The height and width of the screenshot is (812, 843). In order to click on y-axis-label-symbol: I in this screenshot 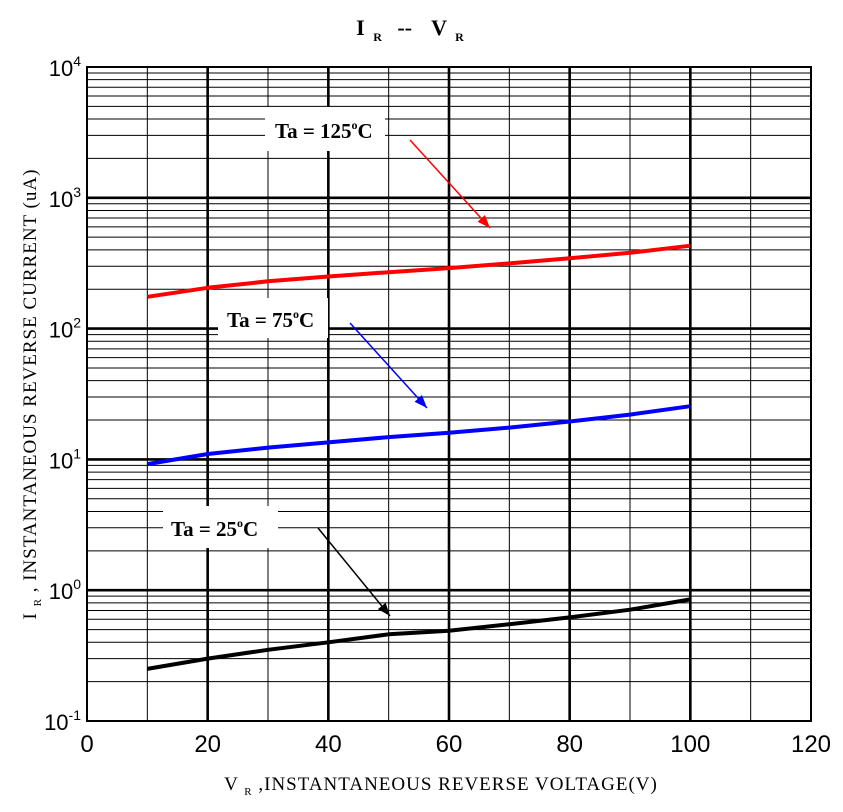, I will do `click(30, 615)`.